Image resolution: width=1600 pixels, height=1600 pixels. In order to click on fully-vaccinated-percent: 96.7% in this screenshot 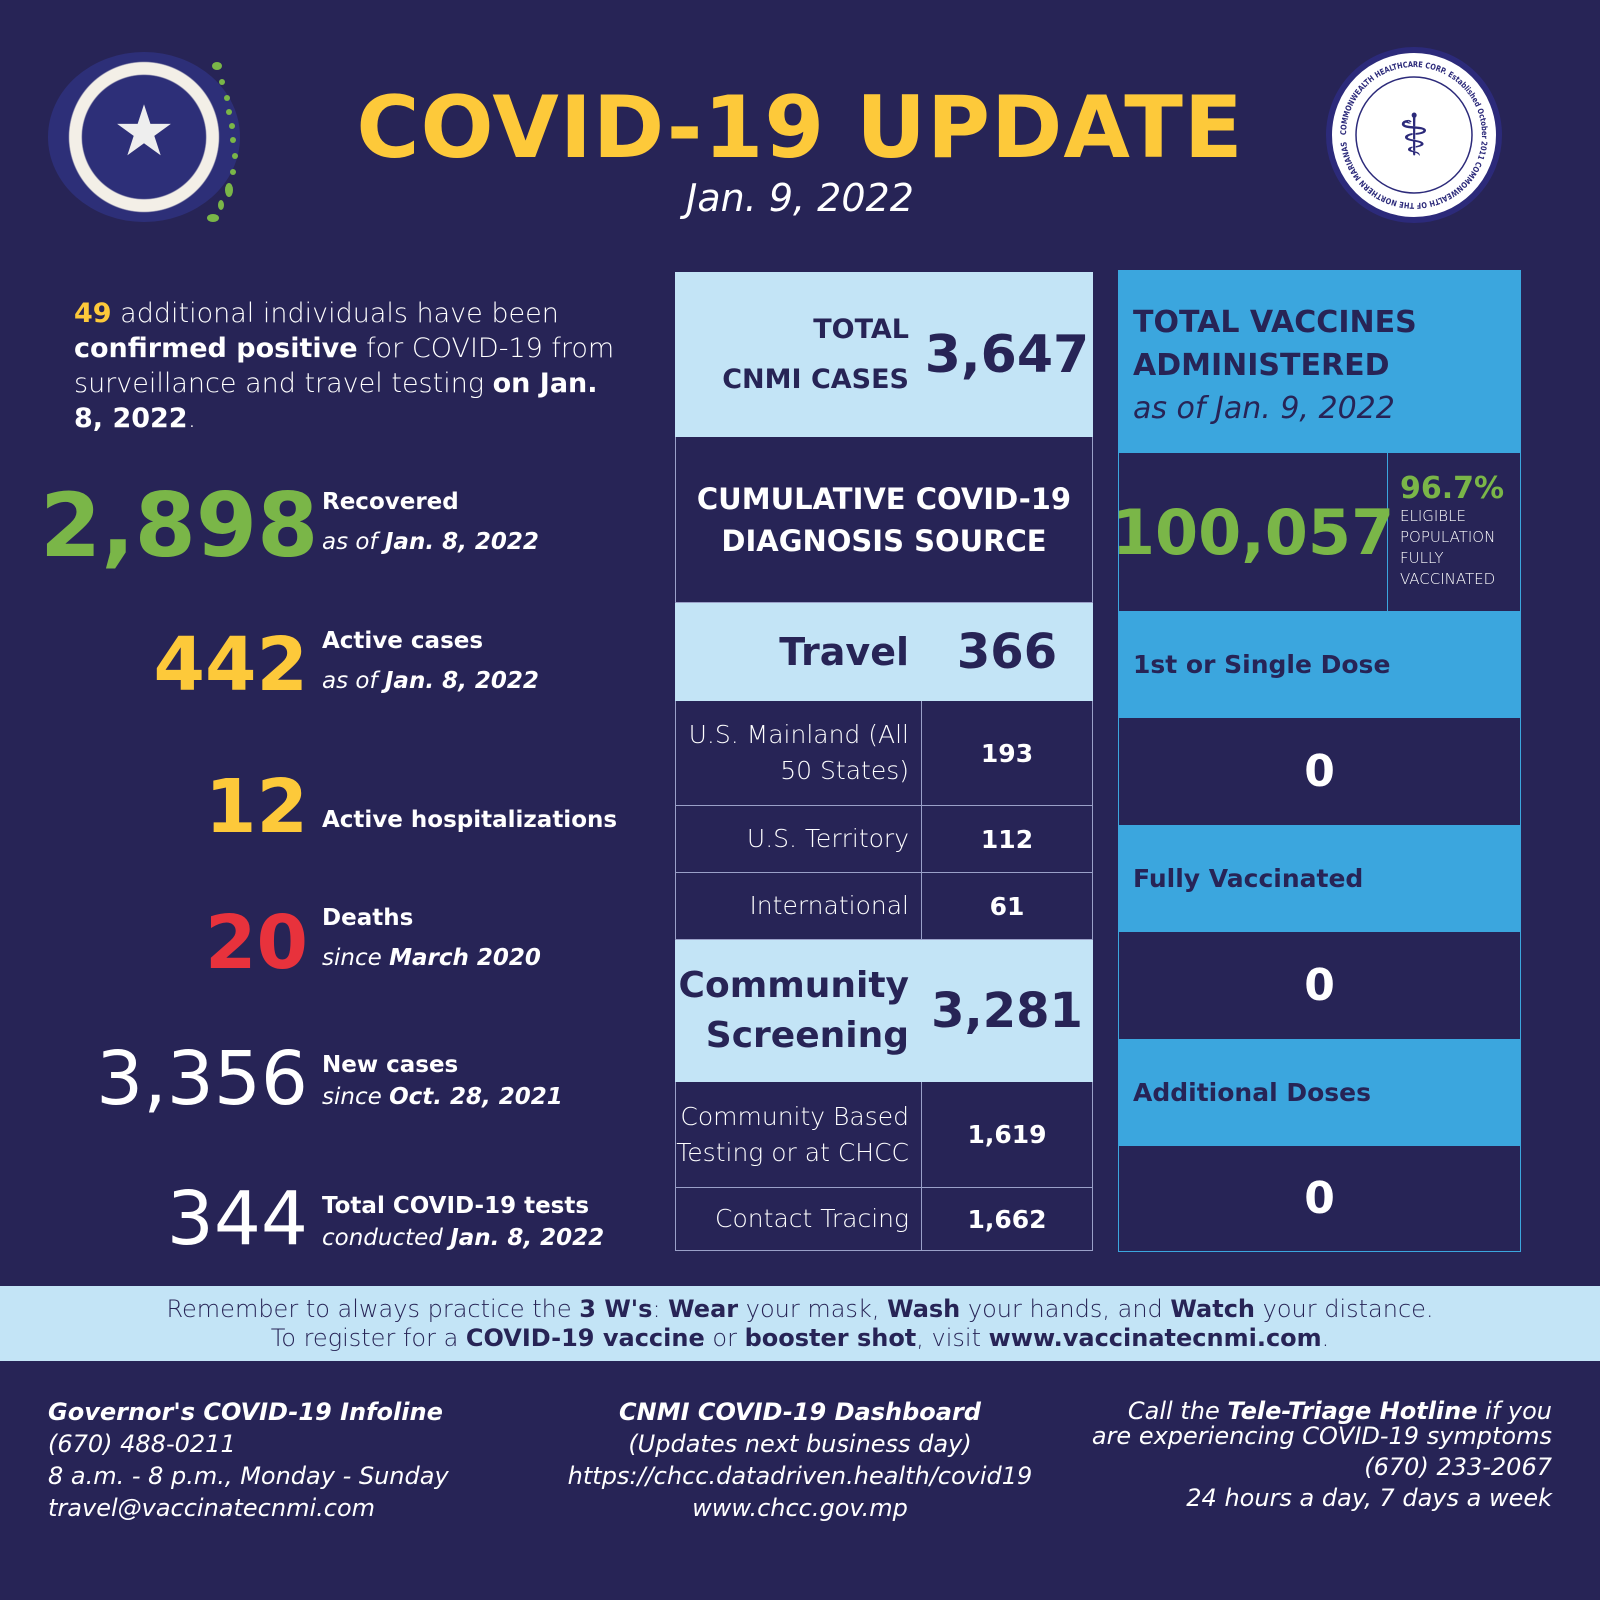, I will do `click(1452, 488)`.